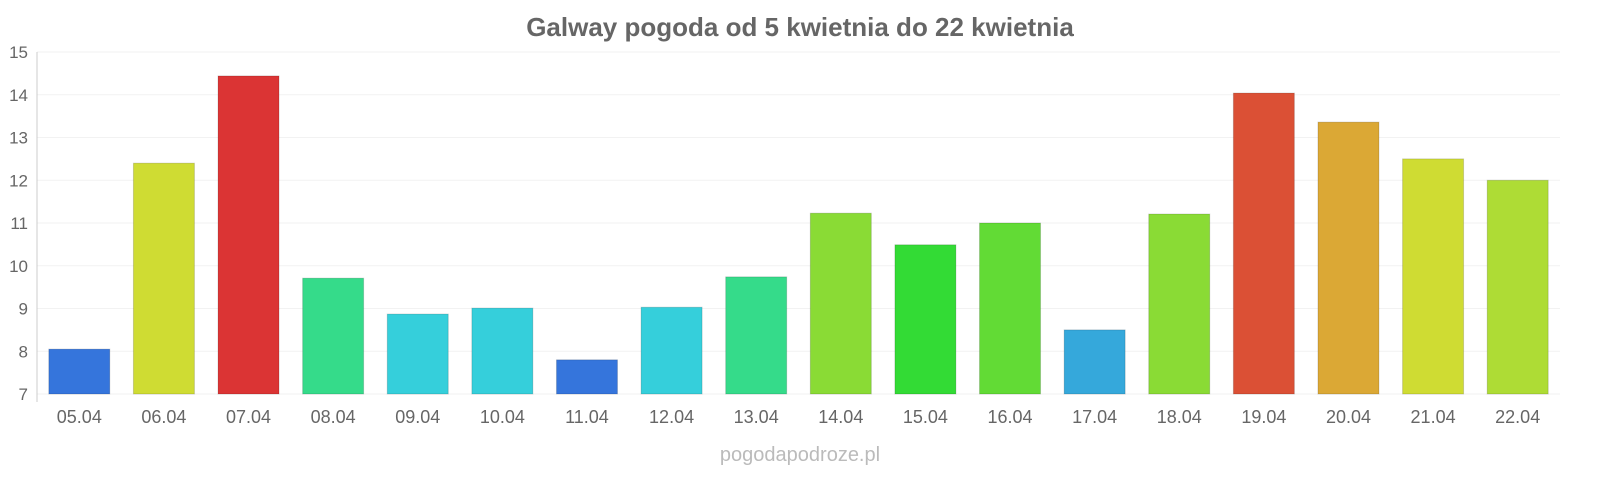 The width and height of the screenshot is (1600, 480). I want to click on bar-07.04, so click(248, 235).